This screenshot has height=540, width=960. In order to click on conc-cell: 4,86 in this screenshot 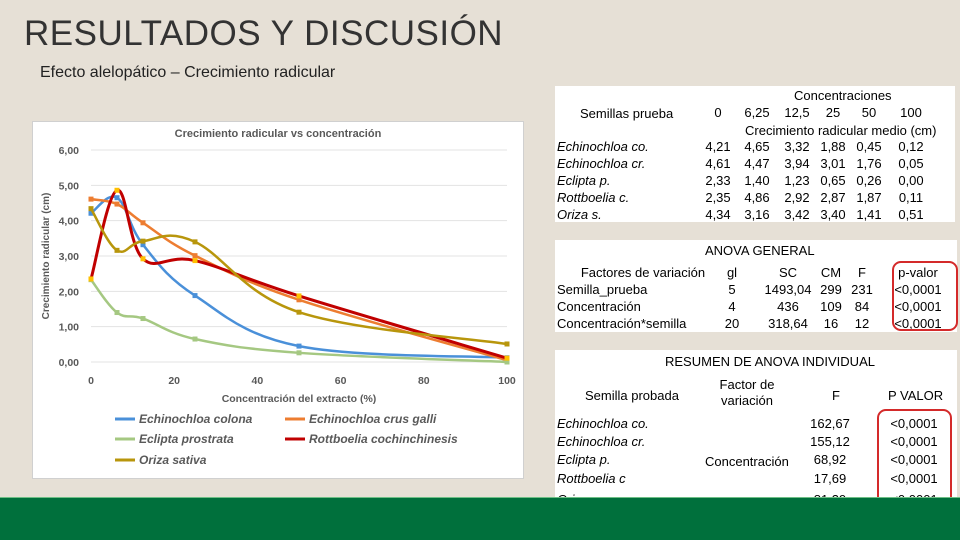, I will do `click(757, 197)`.